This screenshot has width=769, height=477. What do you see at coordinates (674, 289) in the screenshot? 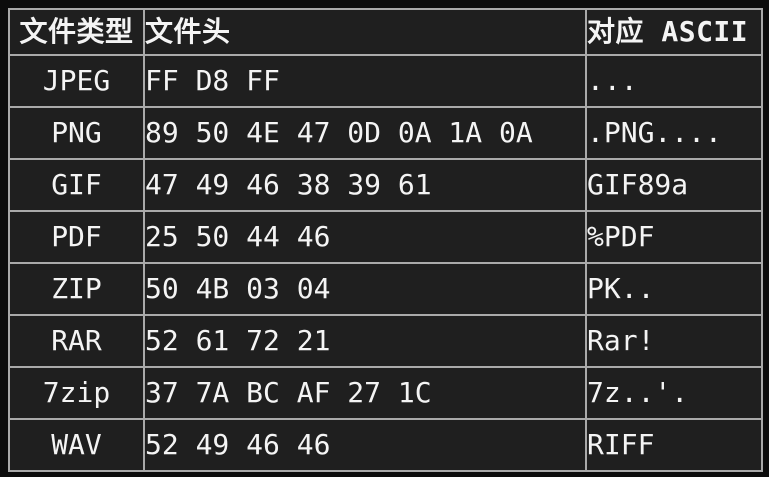
I see `ascii-cell: PK..` at bounding box center [674, 289].